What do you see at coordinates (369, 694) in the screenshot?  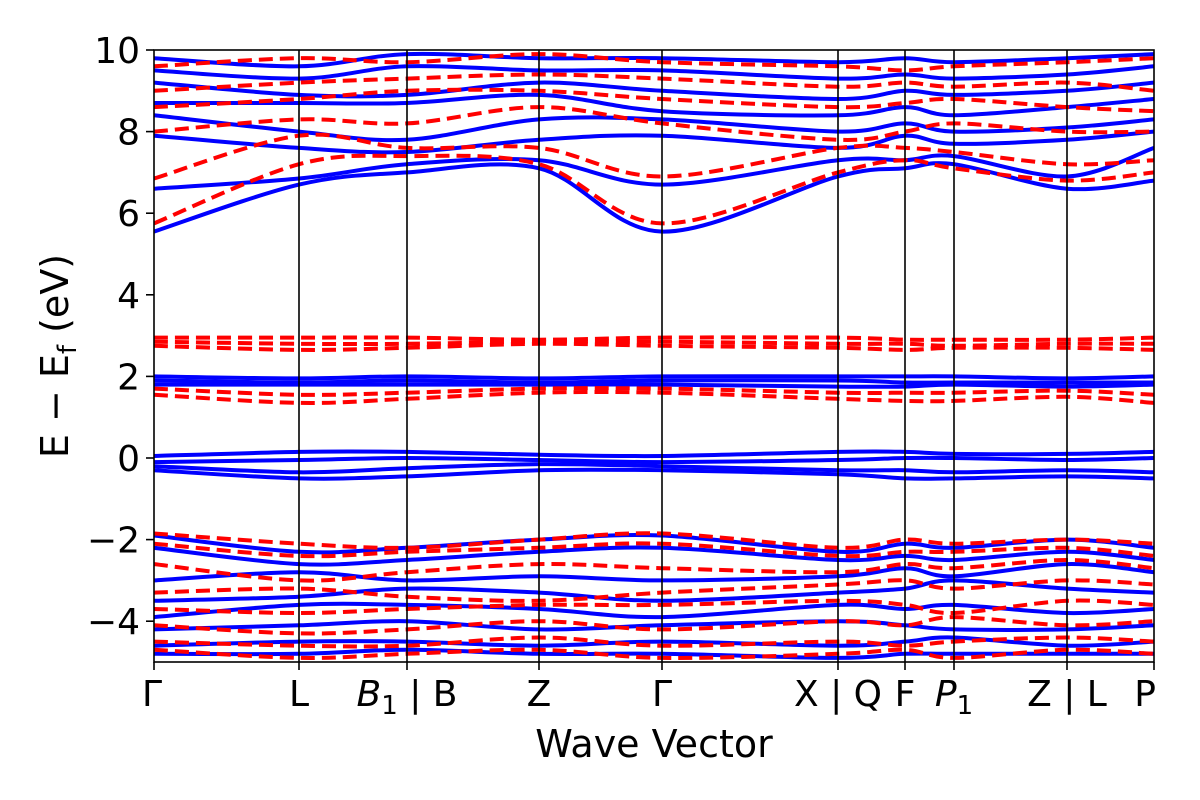 I see `x-tick-label-main: B` at bounding box center [369, 694].